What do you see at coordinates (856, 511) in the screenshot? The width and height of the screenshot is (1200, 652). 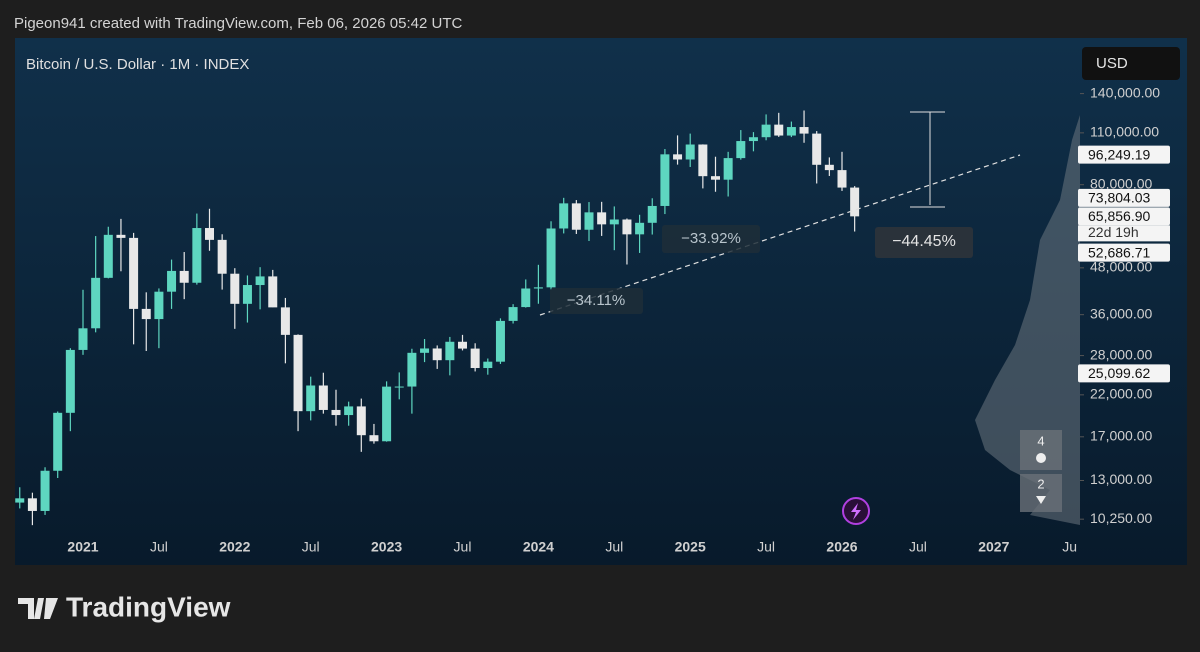 I see `event-bolt` at bounding box center [856, 511].